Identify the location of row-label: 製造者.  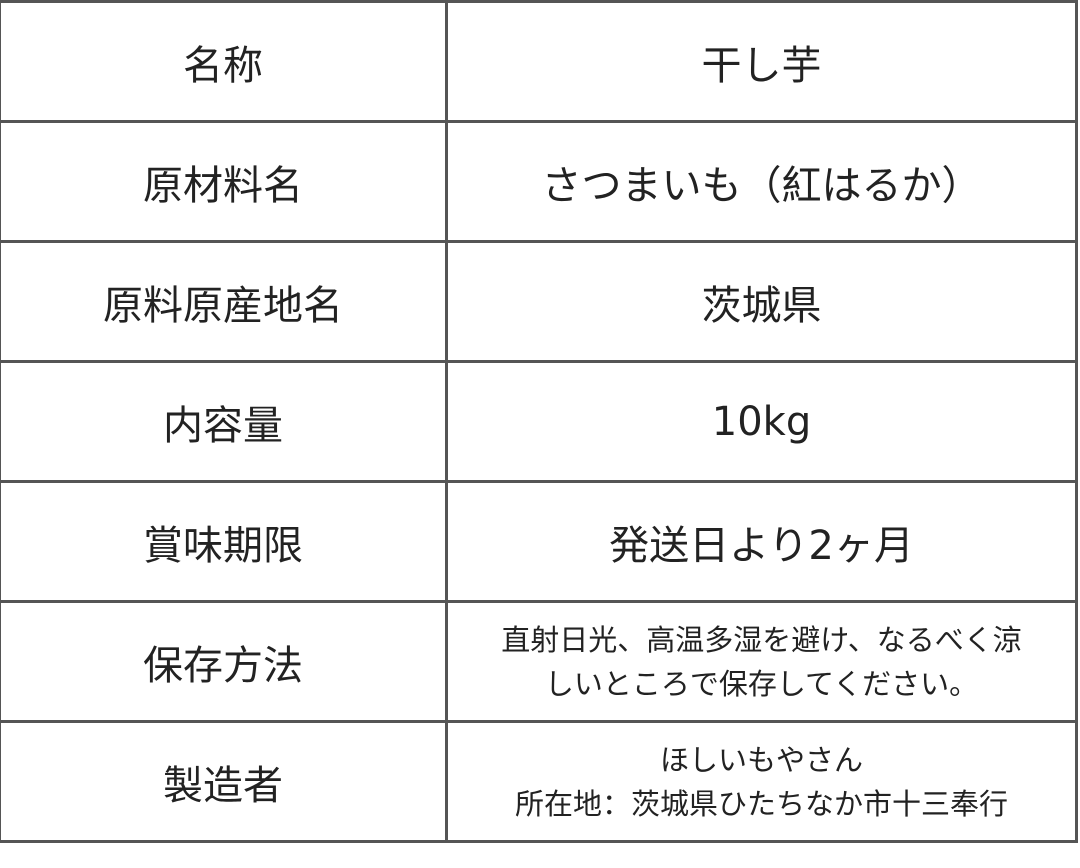
(224, 781).